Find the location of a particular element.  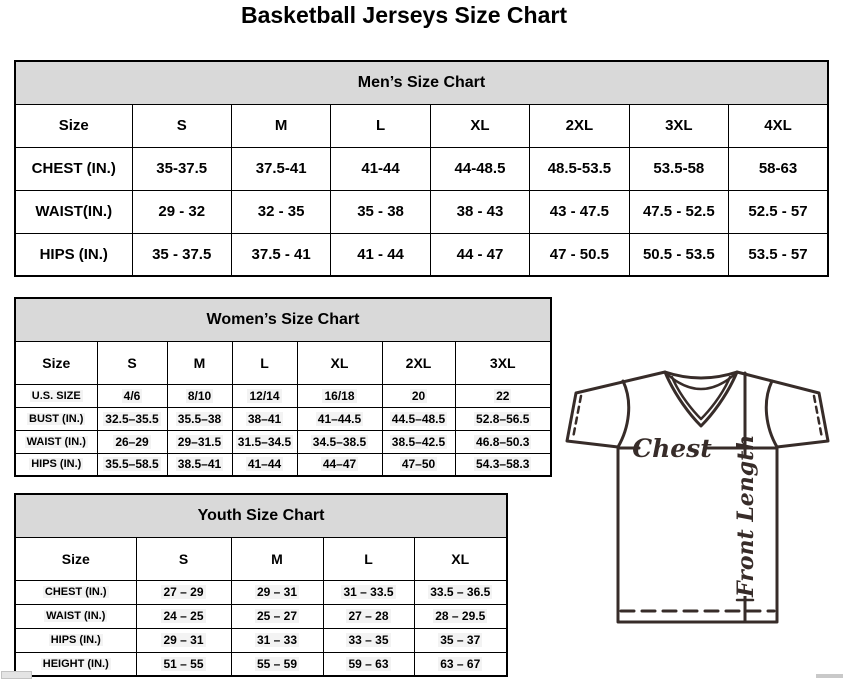

value-cell: 35 - 37.5 is located at coordinates (181, 254).